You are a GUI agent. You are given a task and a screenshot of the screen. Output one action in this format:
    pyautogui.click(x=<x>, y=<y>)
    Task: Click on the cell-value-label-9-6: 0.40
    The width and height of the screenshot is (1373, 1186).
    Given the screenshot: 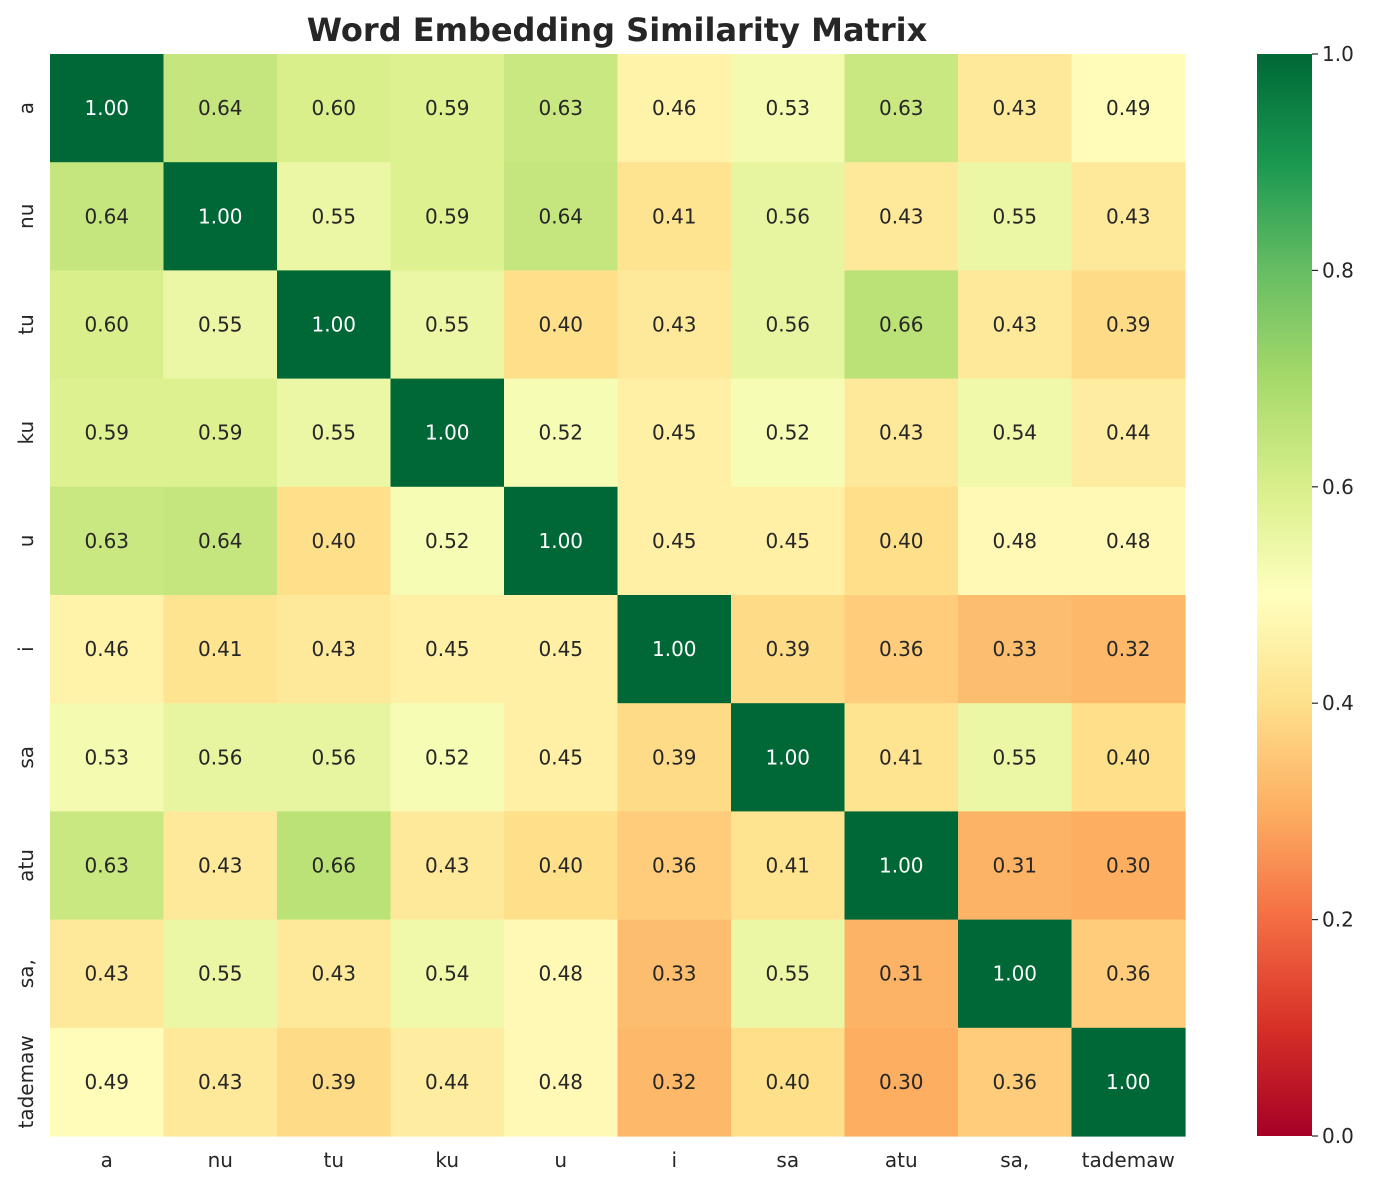 What is the action you would take?
    pyautogui.click(x=787, y=1082)
    